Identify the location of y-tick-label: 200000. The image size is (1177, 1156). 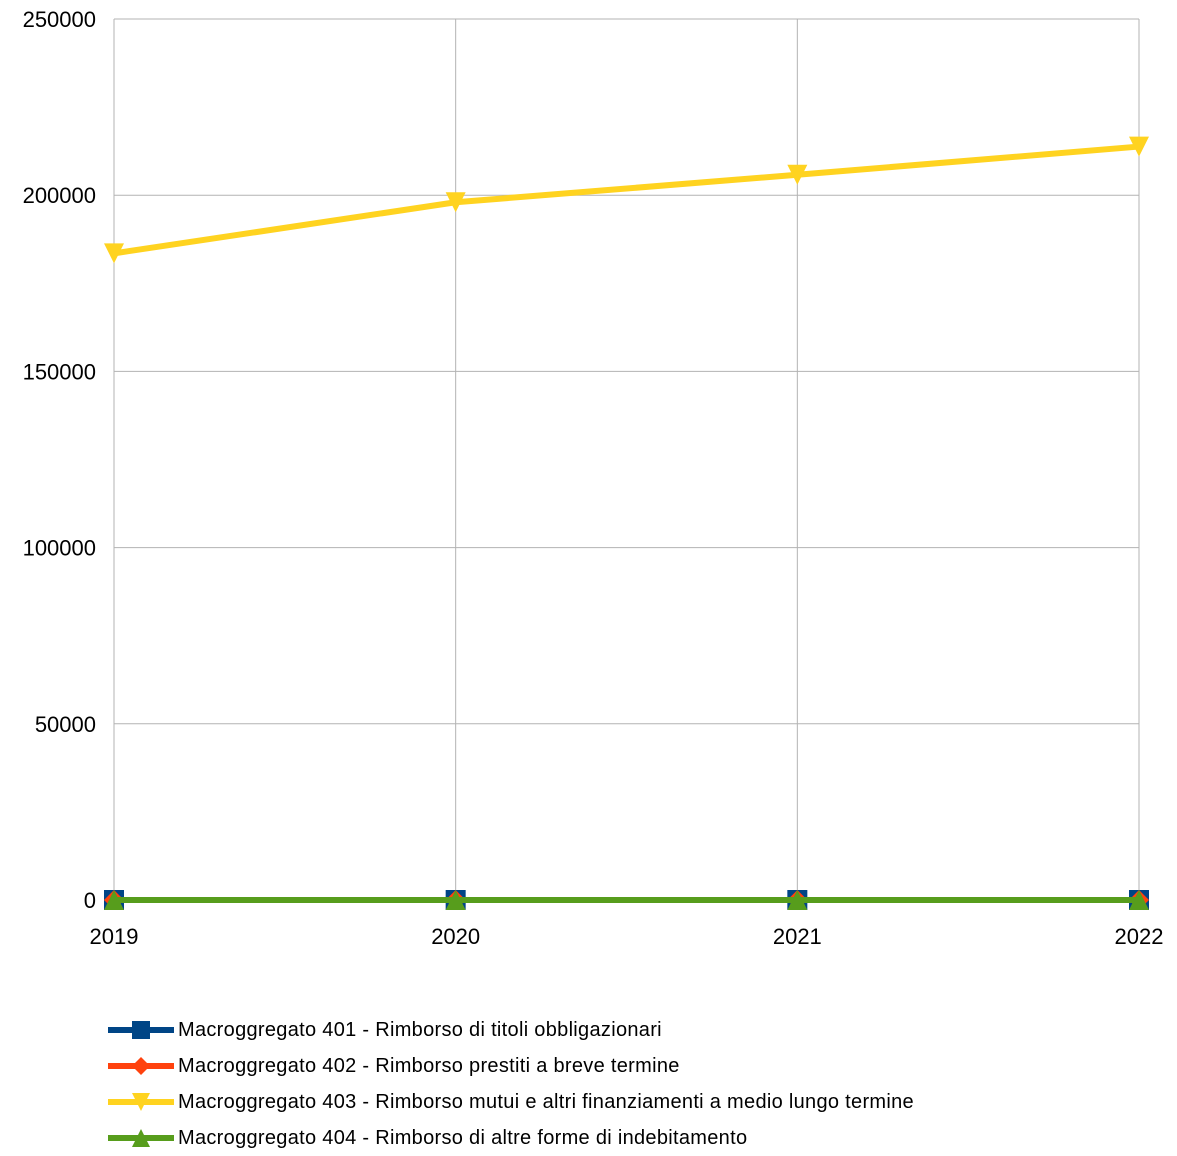
(59, 195).